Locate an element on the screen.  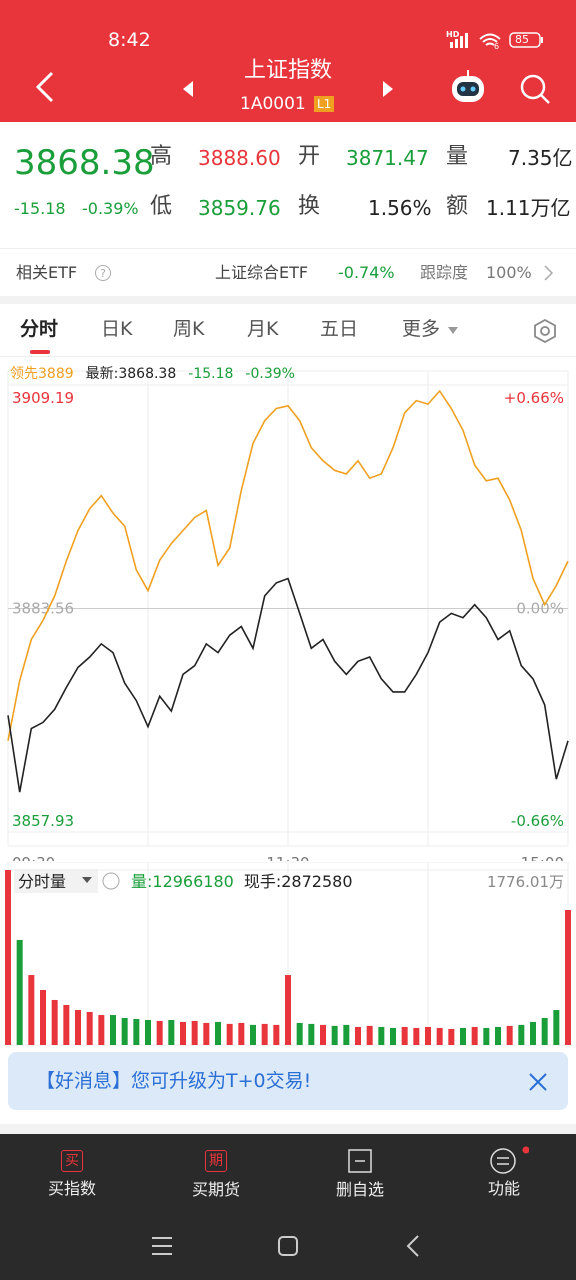
nav-label: 功能 is located at coordinates (504, 1188).